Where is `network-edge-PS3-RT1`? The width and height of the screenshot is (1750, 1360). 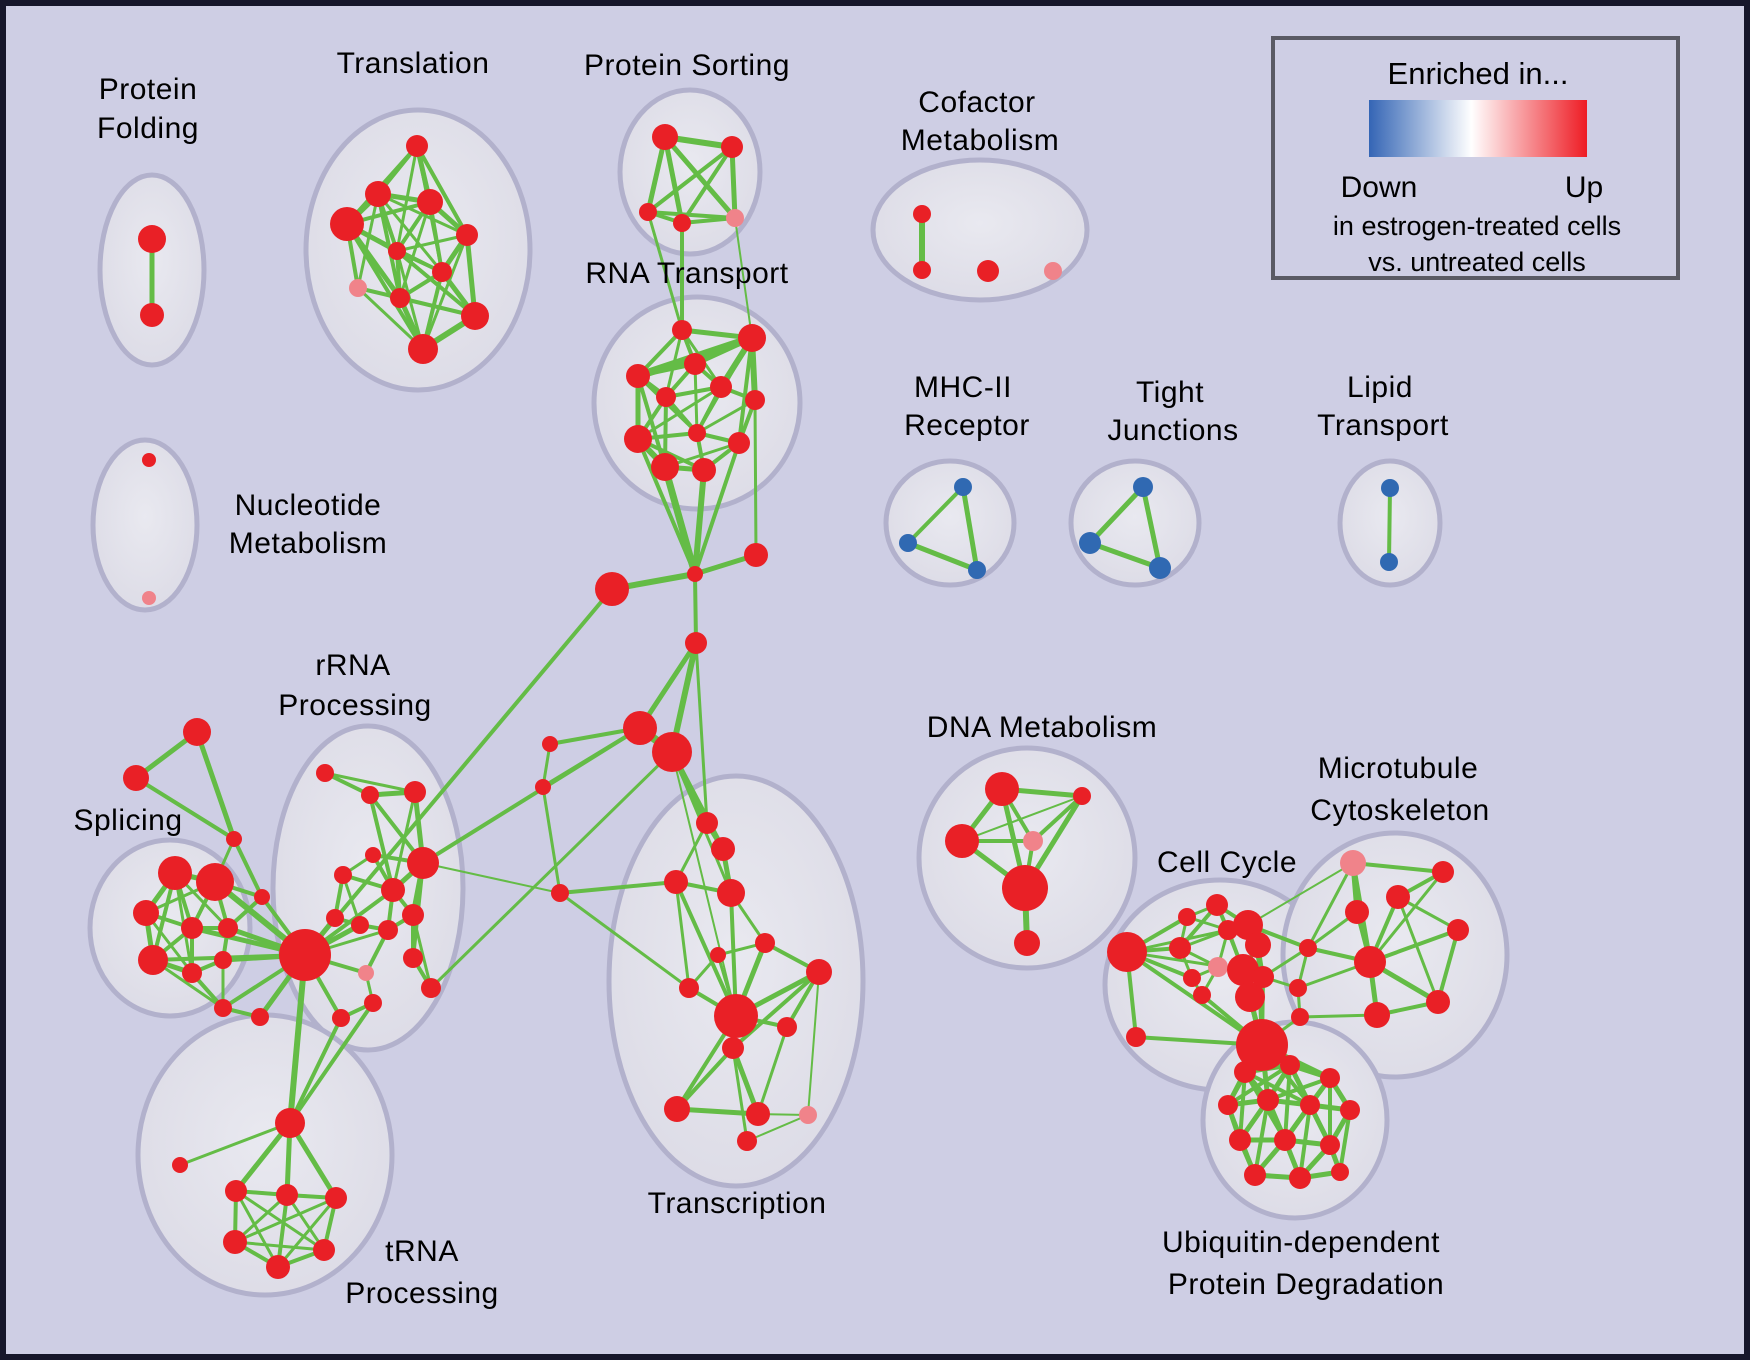
network-edge-PS3-RT1 is located at coordinates (665, 271).